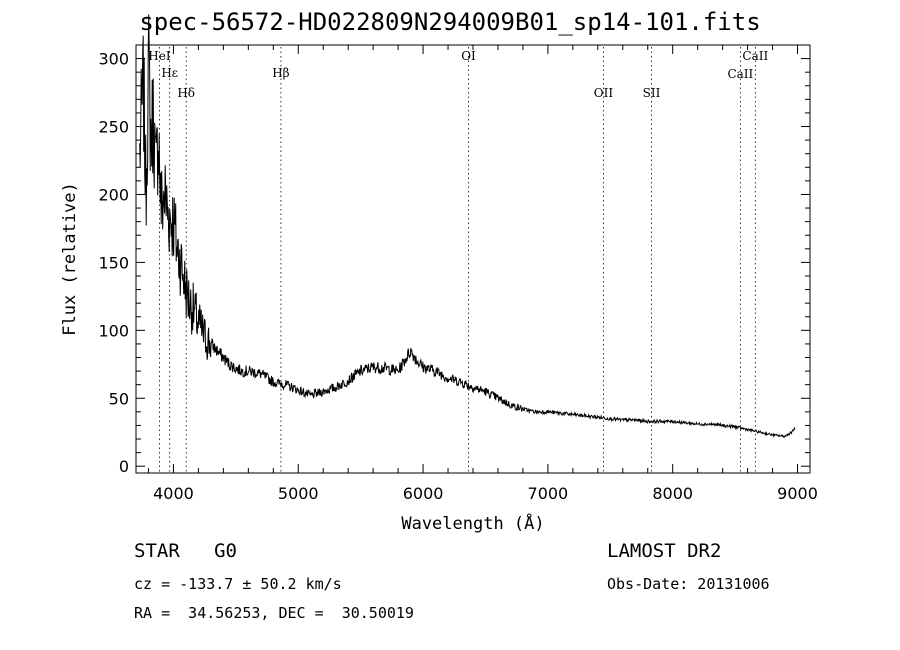 This screenshot has height=650, width=900. What do you see at coordinates (664, 551) in the screenshot?
I see `survey-name: LAMOST DR2` at bounding box center [664, 551].